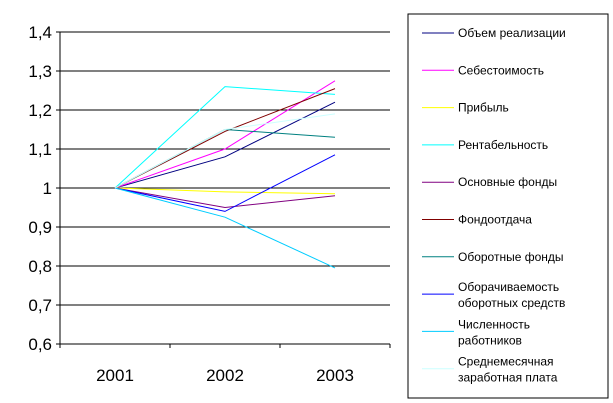  What do you see at coordinates (40, 32) in the screenshot?
I see `y-tick-label: 1,4` at bounding box center [40, 32].